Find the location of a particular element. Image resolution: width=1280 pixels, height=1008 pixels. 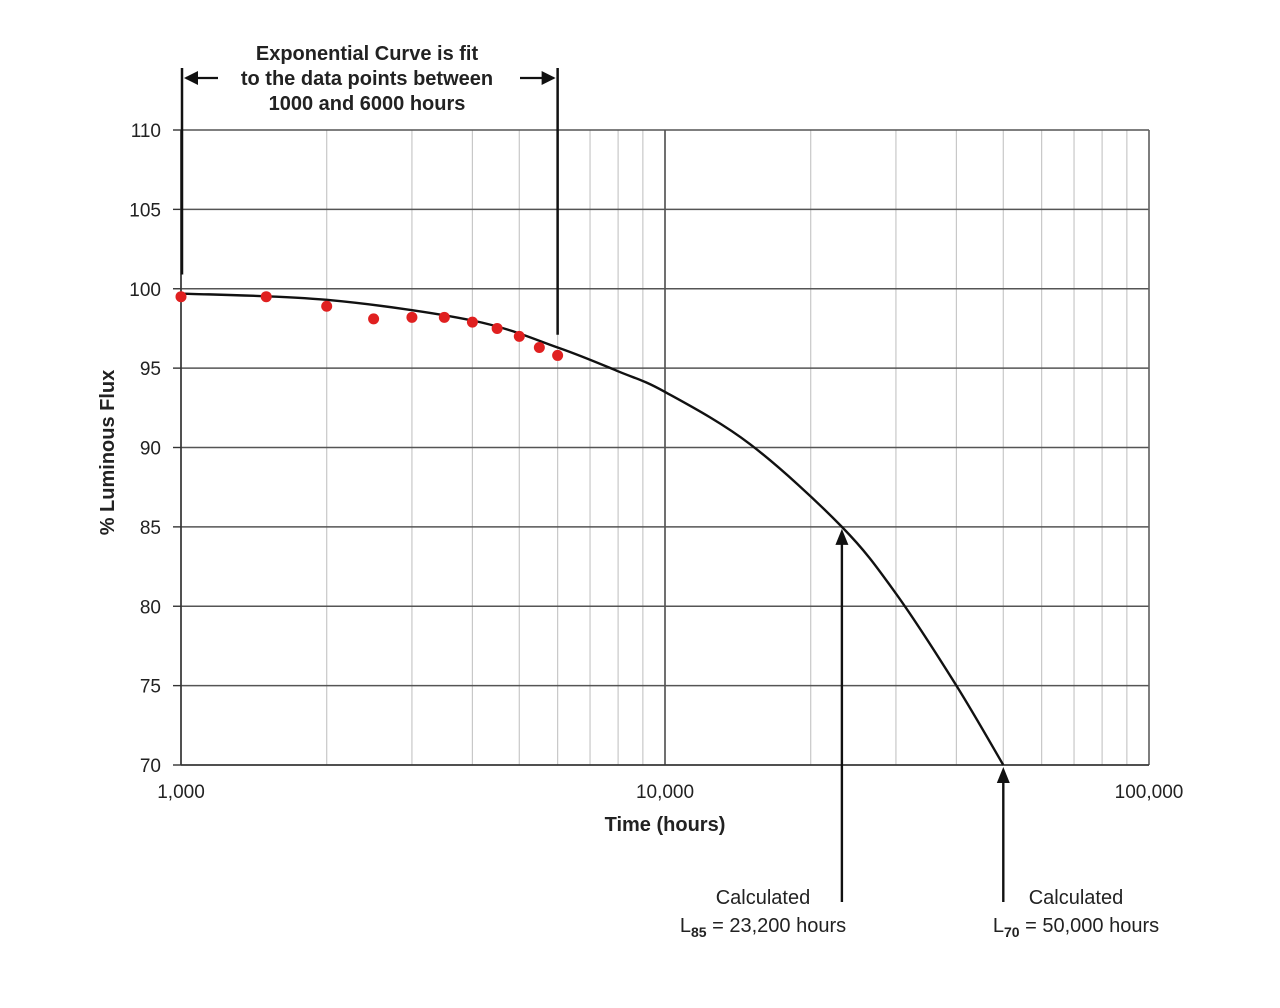

y-axis-title: % Luminous Flux is located at coordinates (108, 453).